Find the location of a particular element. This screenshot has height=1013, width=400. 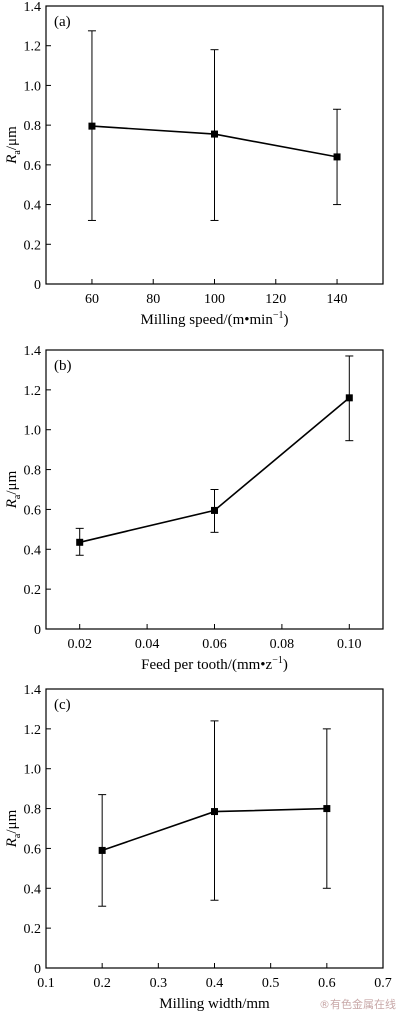

x-tick-label: 0.5 is located at coordinates (271, 983).